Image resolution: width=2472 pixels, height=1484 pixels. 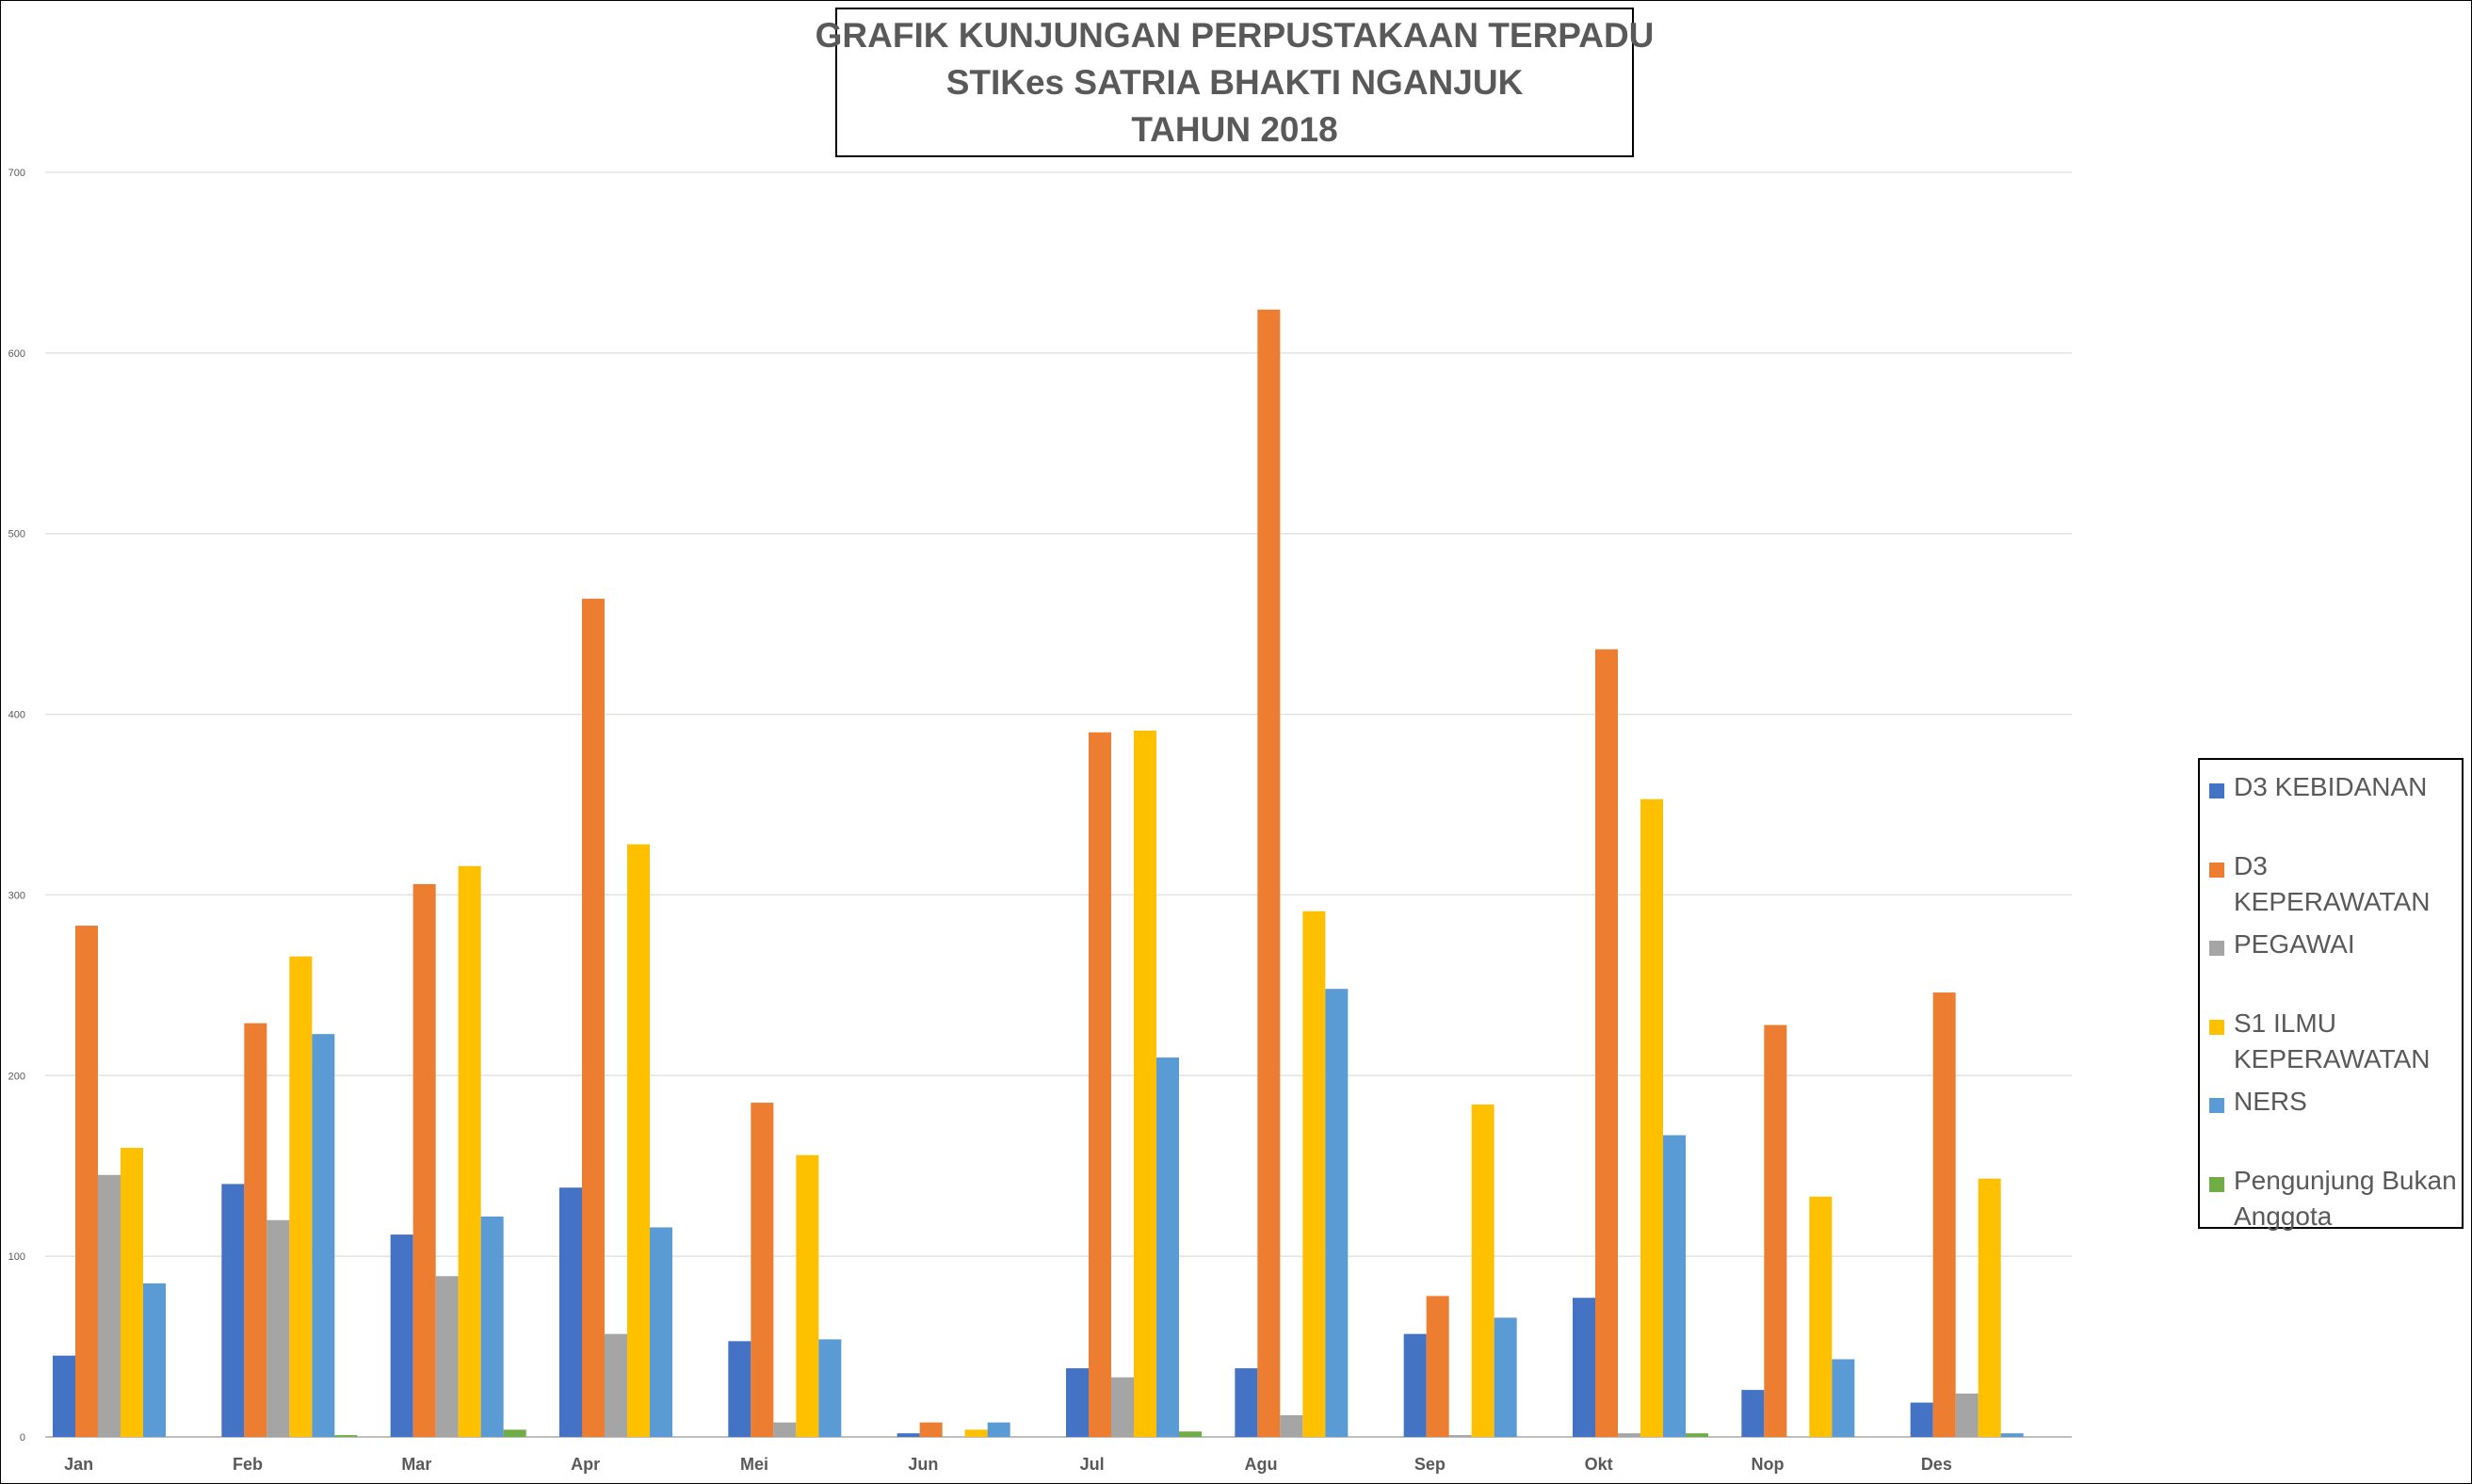 I want to click on legend-item-s1-ilmu-keperawatan: S1 ILMU KEPERAWATAN, so click(x=2335, y=1045).